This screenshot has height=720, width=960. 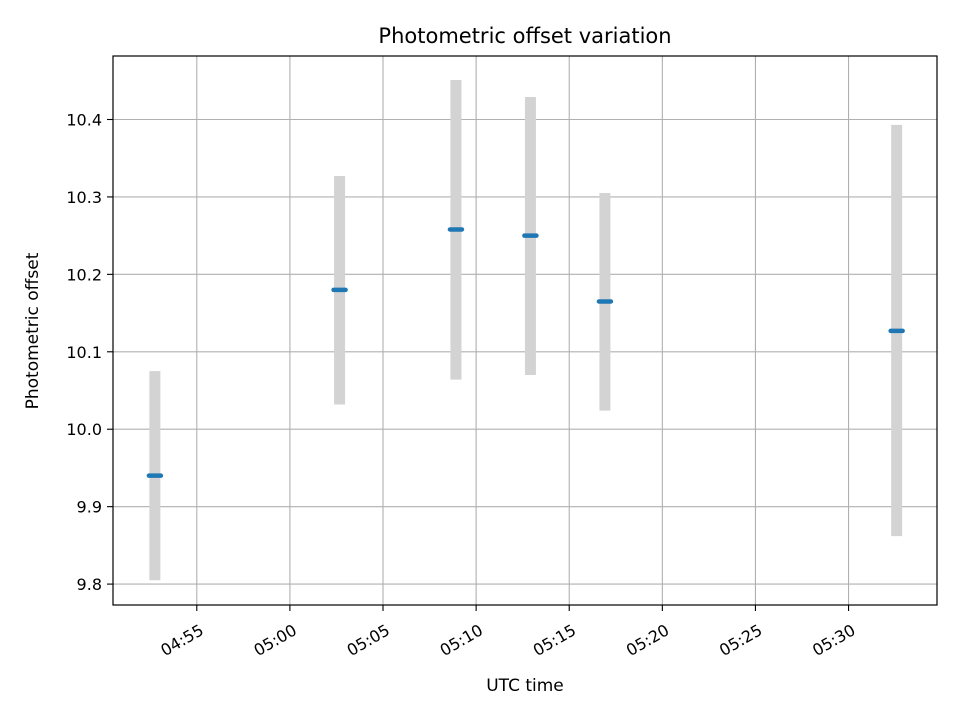 I want to click on chart-title: Photometric offset variation, so click(x=524, y=36).